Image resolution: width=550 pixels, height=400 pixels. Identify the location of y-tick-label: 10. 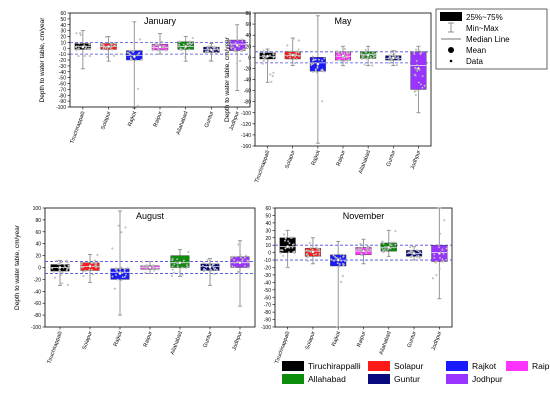
(268, 246).